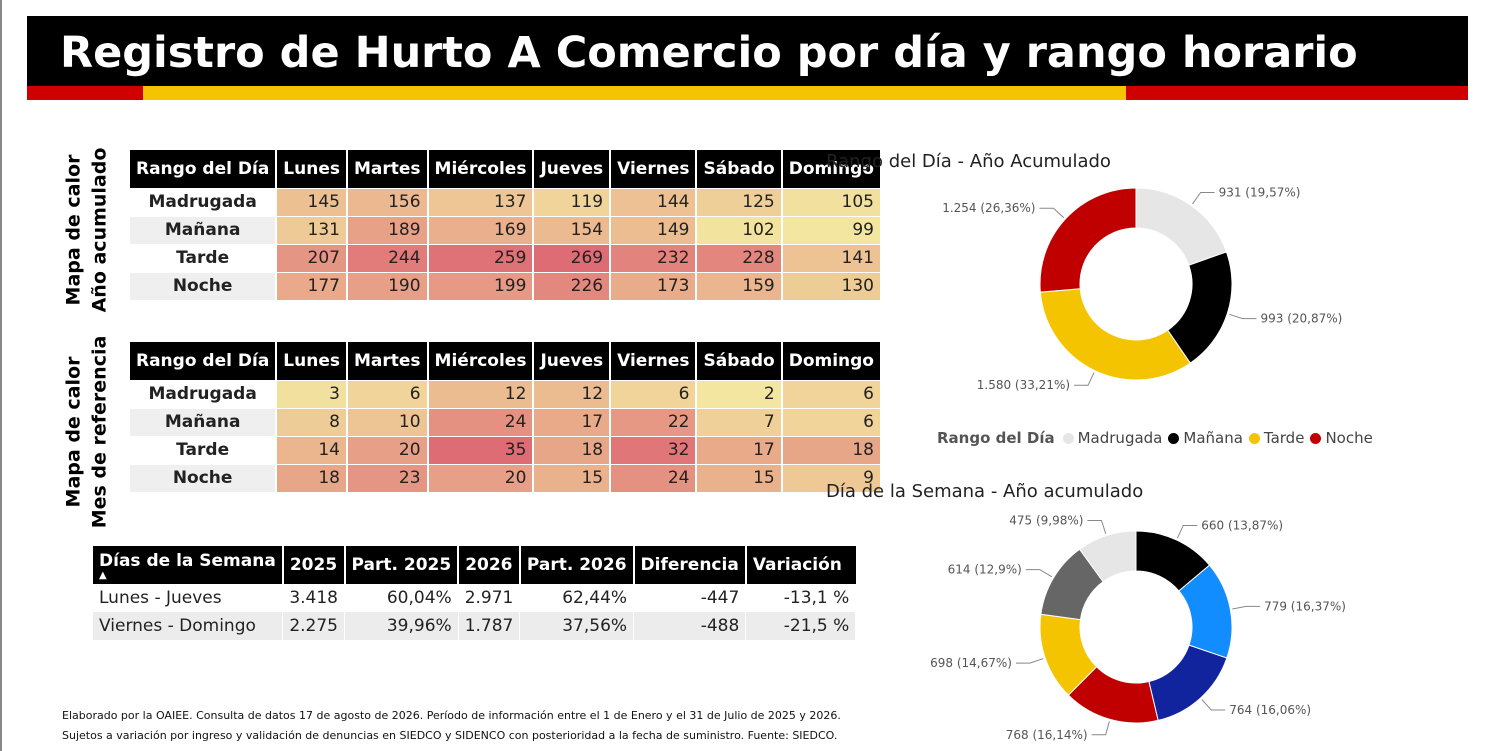  What do you see at coordinates (572, 361) in the screenshot?
I see `column-header-day: Jueves` at bounding box center [572, 361].